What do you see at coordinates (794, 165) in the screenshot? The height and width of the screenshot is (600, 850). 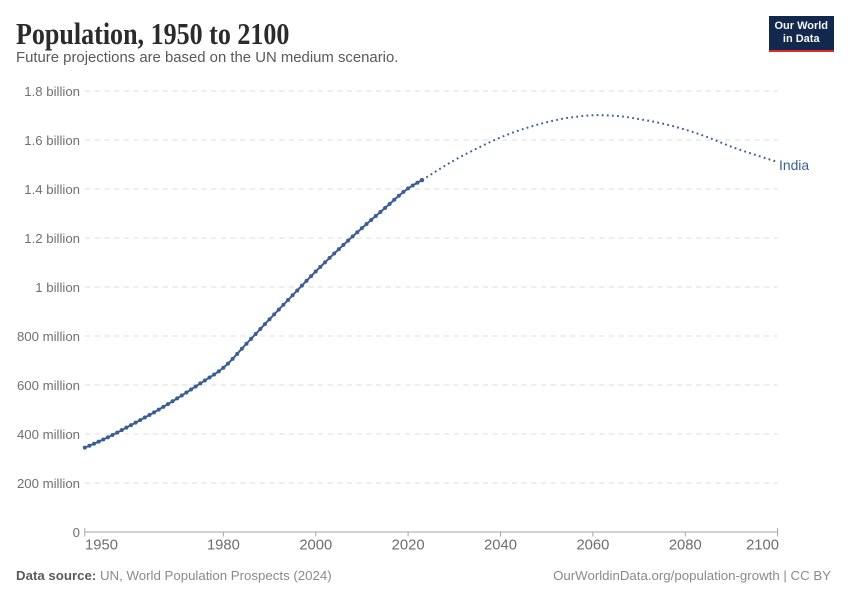 I see `svg-text: India` at bounding box center [794, 165].